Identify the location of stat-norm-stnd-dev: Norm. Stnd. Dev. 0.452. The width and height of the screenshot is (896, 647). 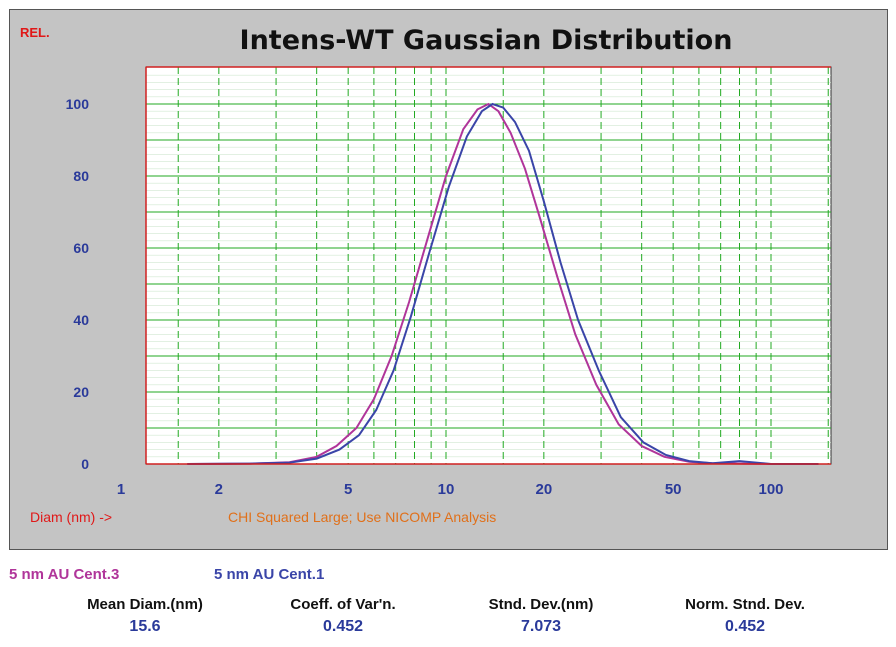
(745, 616).